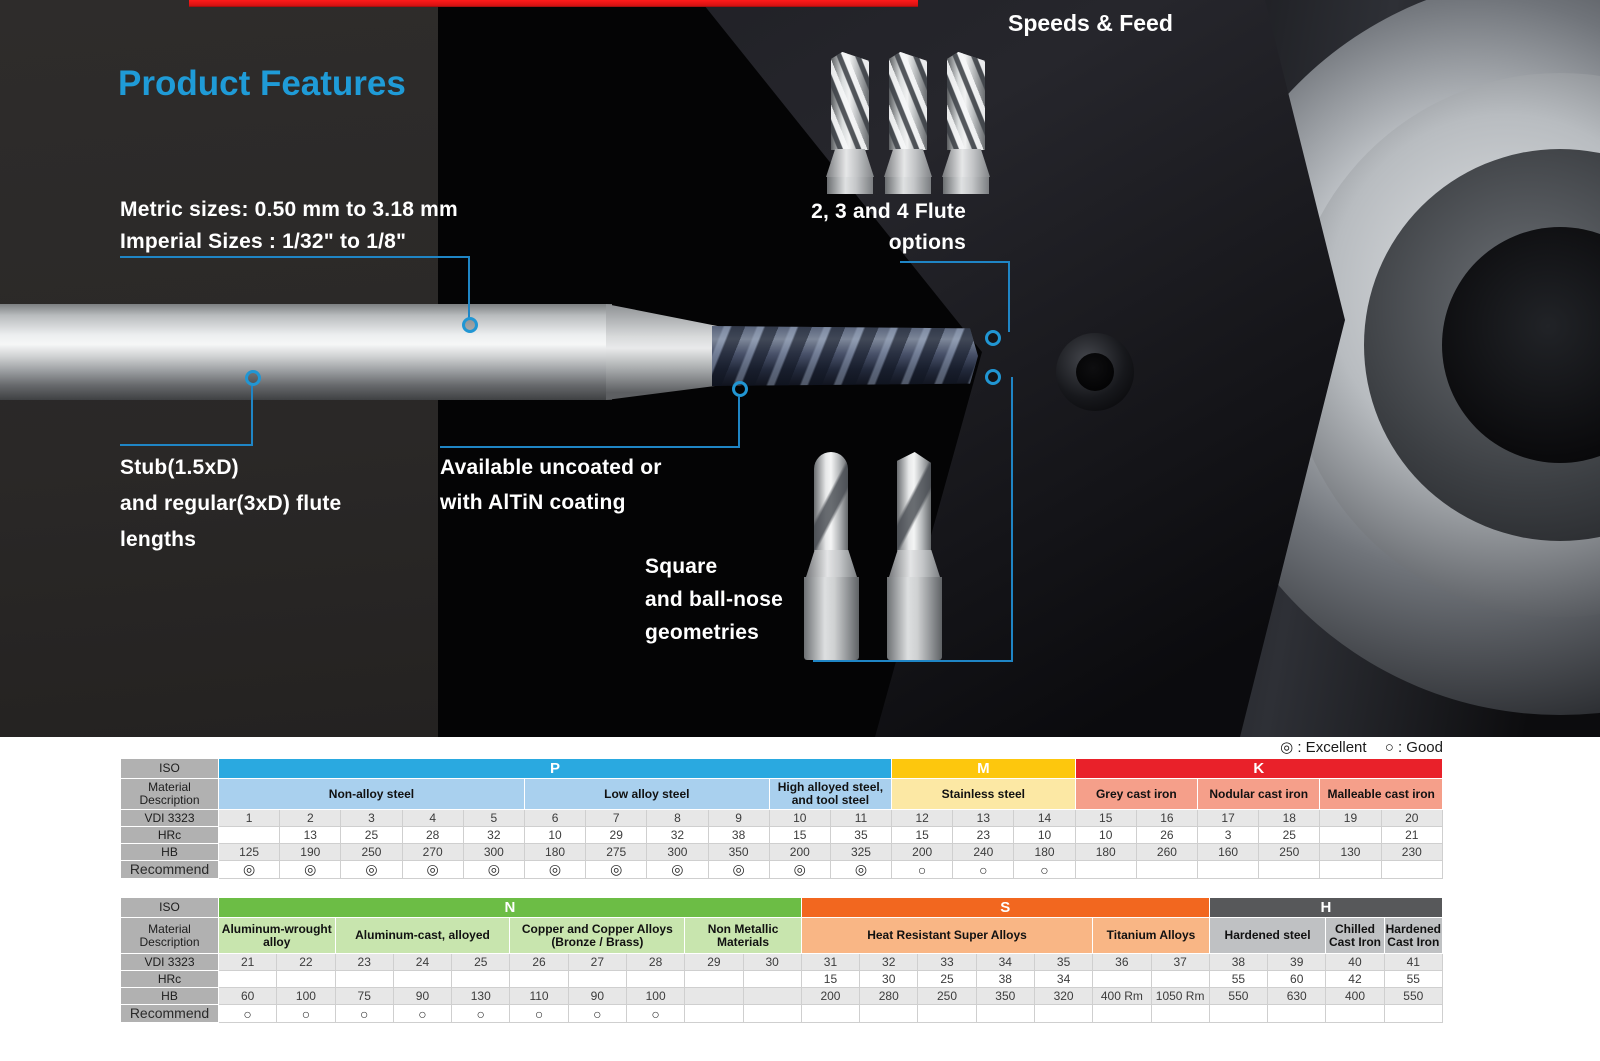  I want to click on hrc-value: 29, so click(616, 835).